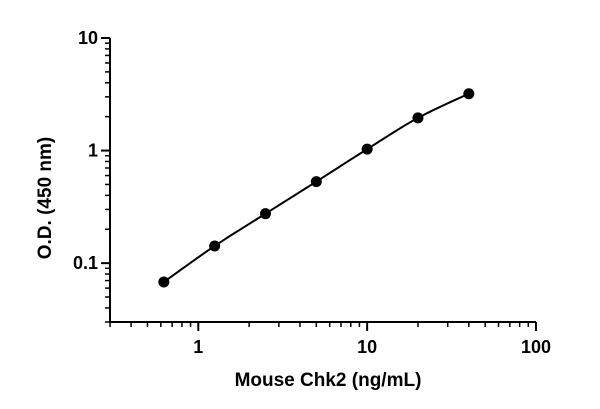  What do you see at coordinates (328, 380) in the screenshot?
I see `x-axis-title: Mouse Chk2 (ng/mL)` at bounding box center [328, 380].